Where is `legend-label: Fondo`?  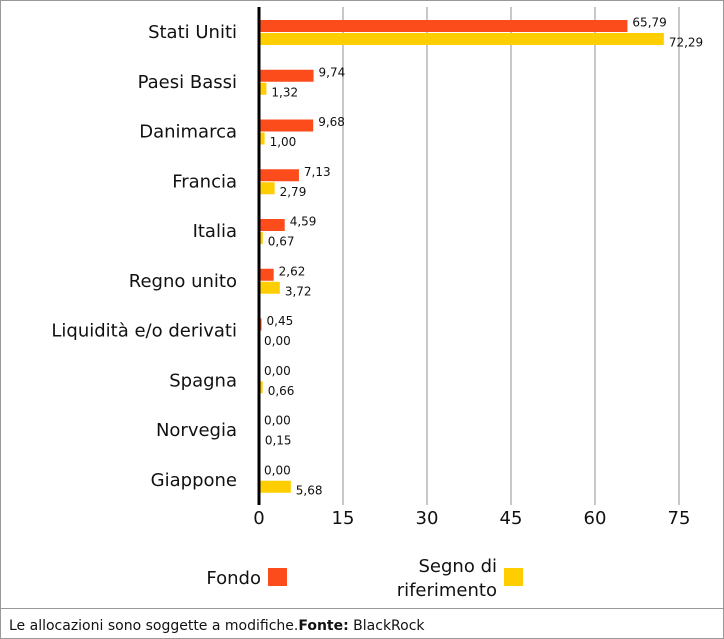 legend-label: Fondo is located at coordinates (233, 578).